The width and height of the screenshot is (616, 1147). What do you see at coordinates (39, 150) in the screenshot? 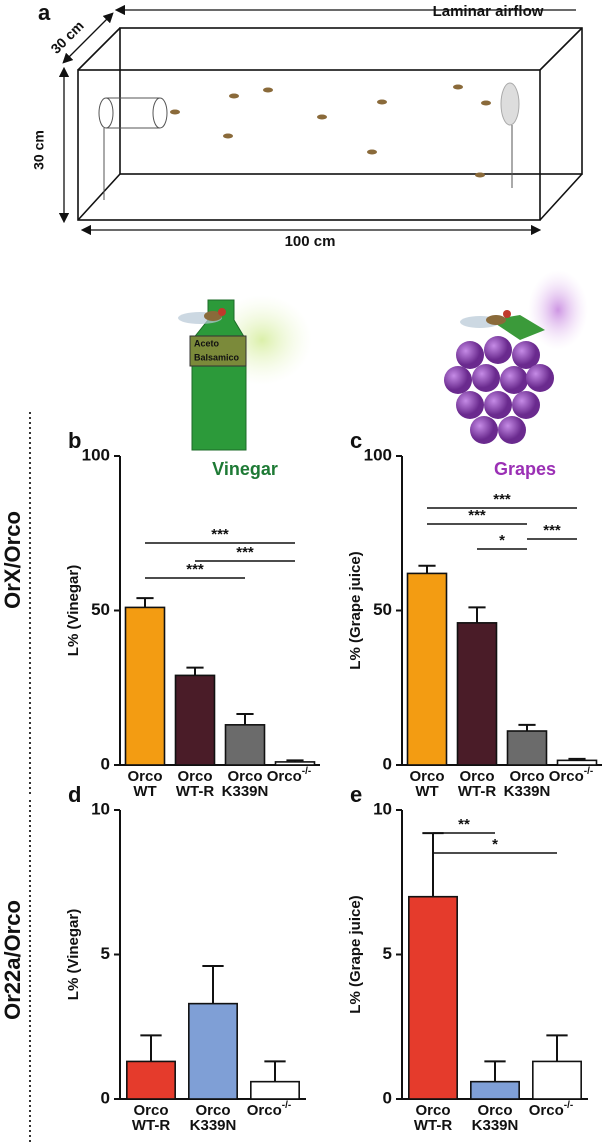
I see `height-label: 30 cm` at bounding box center [39, 150].